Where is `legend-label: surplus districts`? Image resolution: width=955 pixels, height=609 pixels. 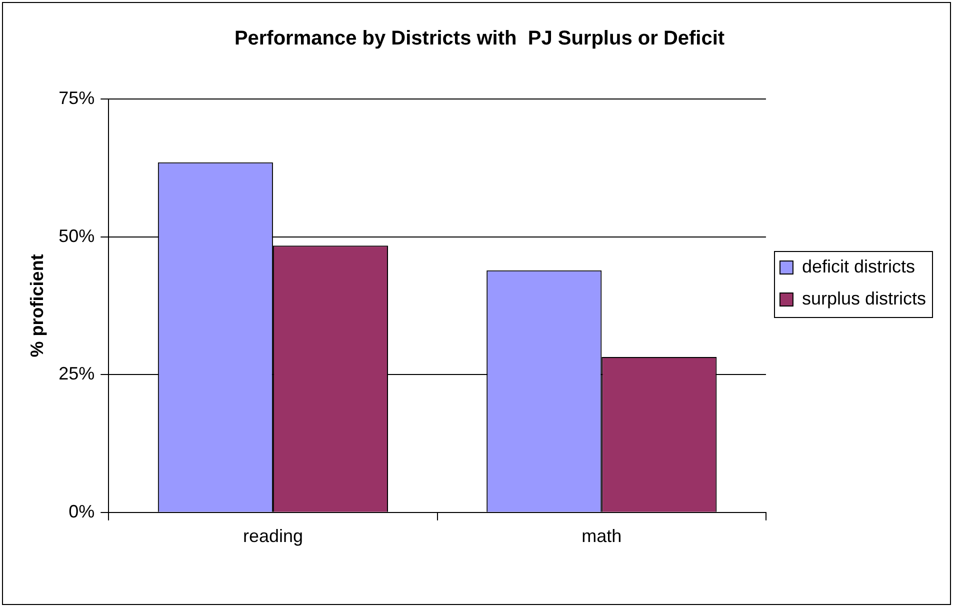 legend-label: surplus districts is located at coordinates (864, 298).